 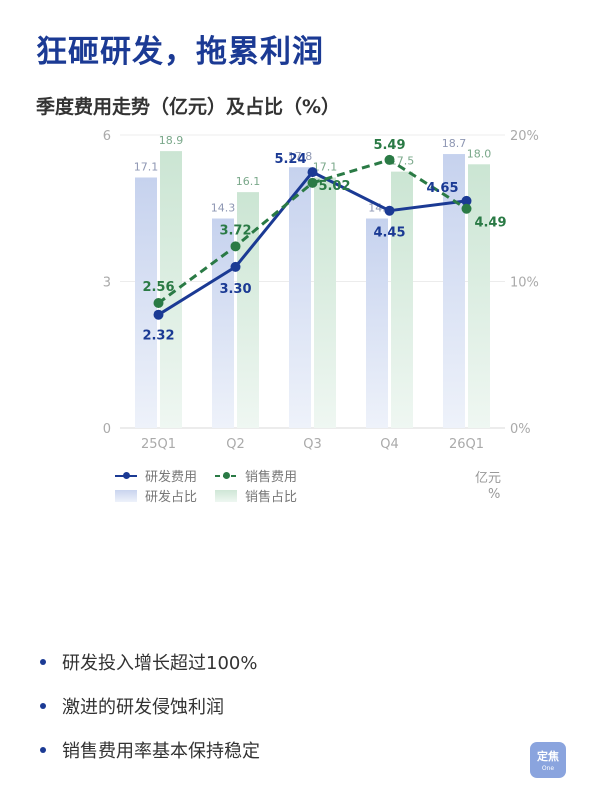 I want to click on legend-item-sales-expense: 销售费用, so click(x=256, y=475).